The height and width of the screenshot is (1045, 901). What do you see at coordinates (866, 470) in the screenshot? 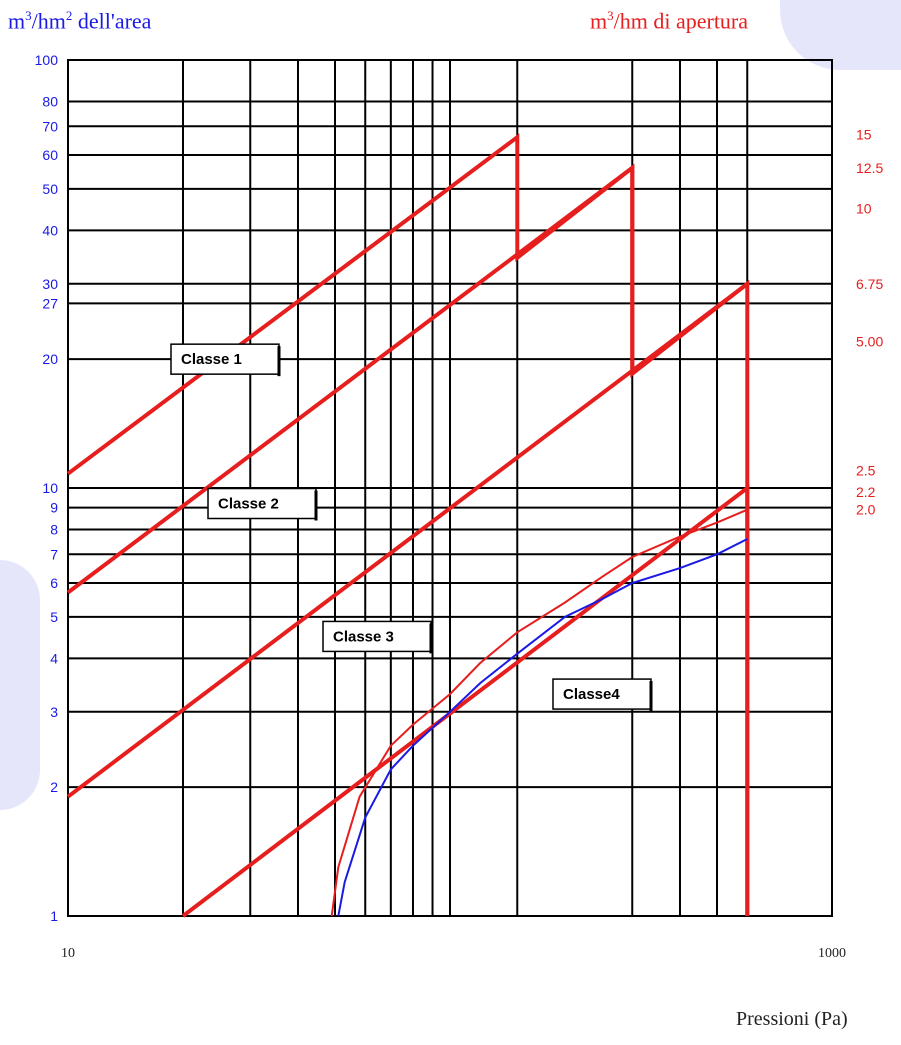
I see `y-right-tick-label: 2.5` at bounding box center [866, 470].